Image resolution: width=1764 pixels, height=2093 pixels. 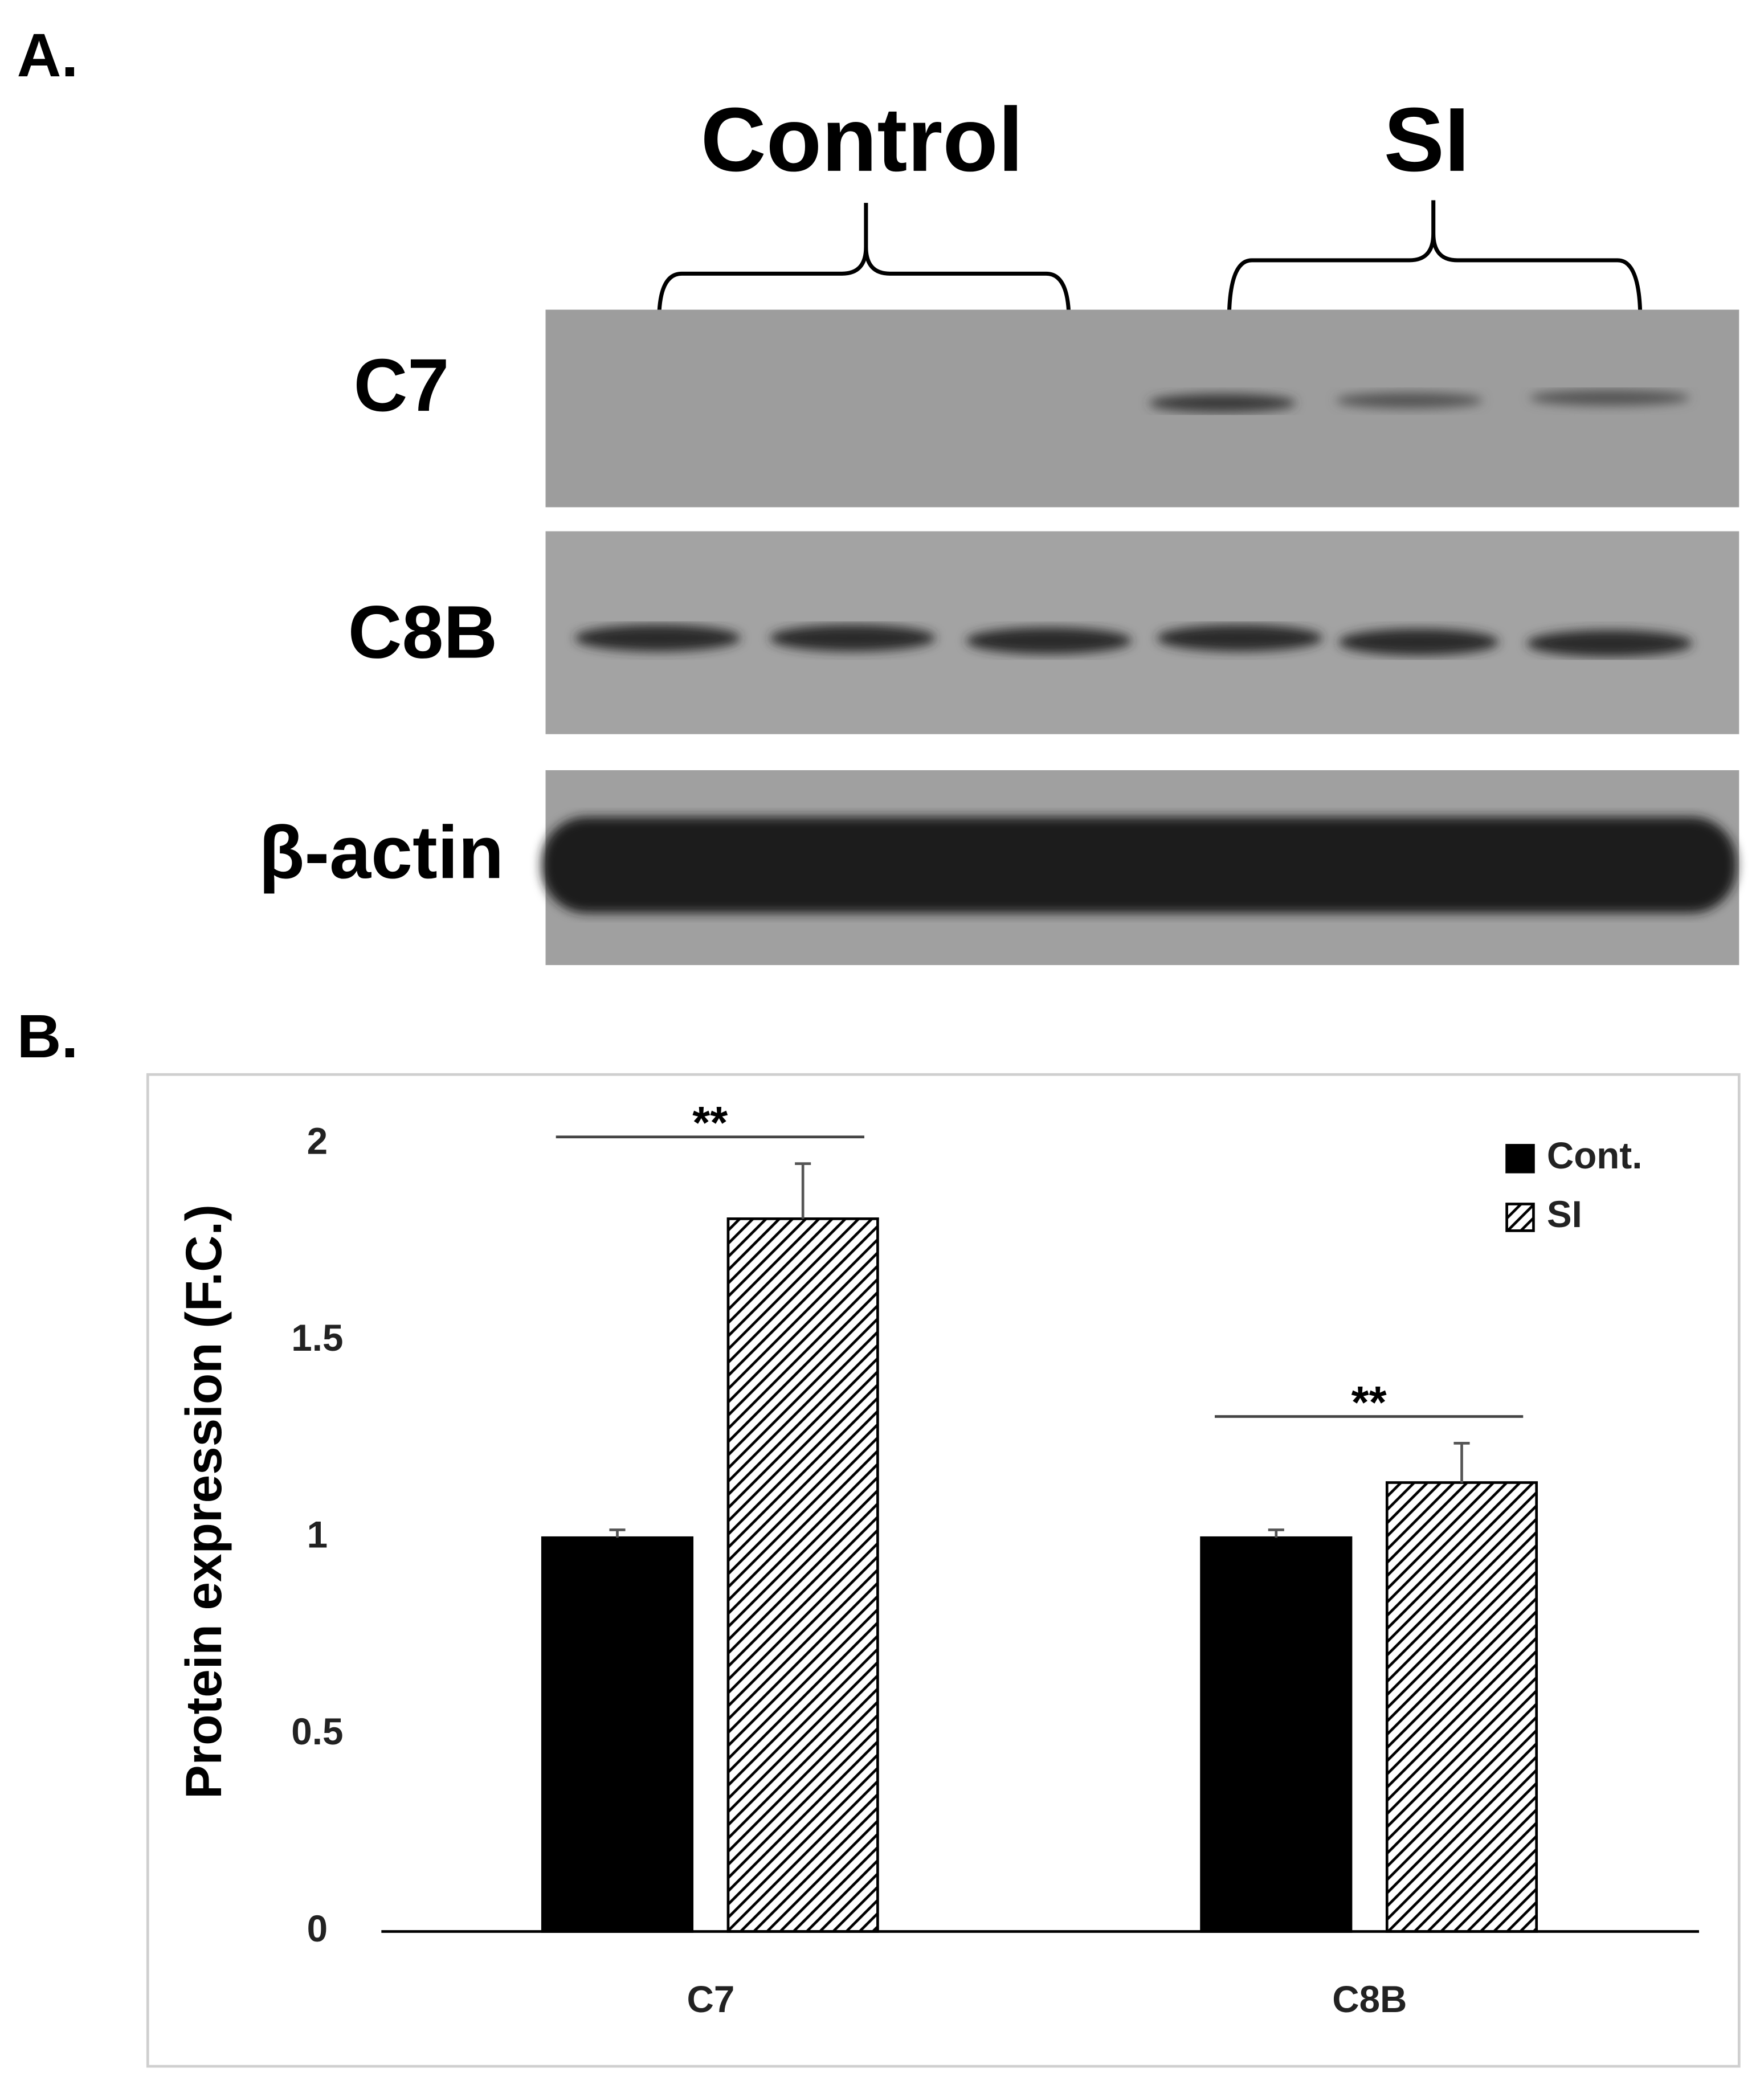 I want to click on x-tick-label: C8B, so click(x=1369, y=1999).